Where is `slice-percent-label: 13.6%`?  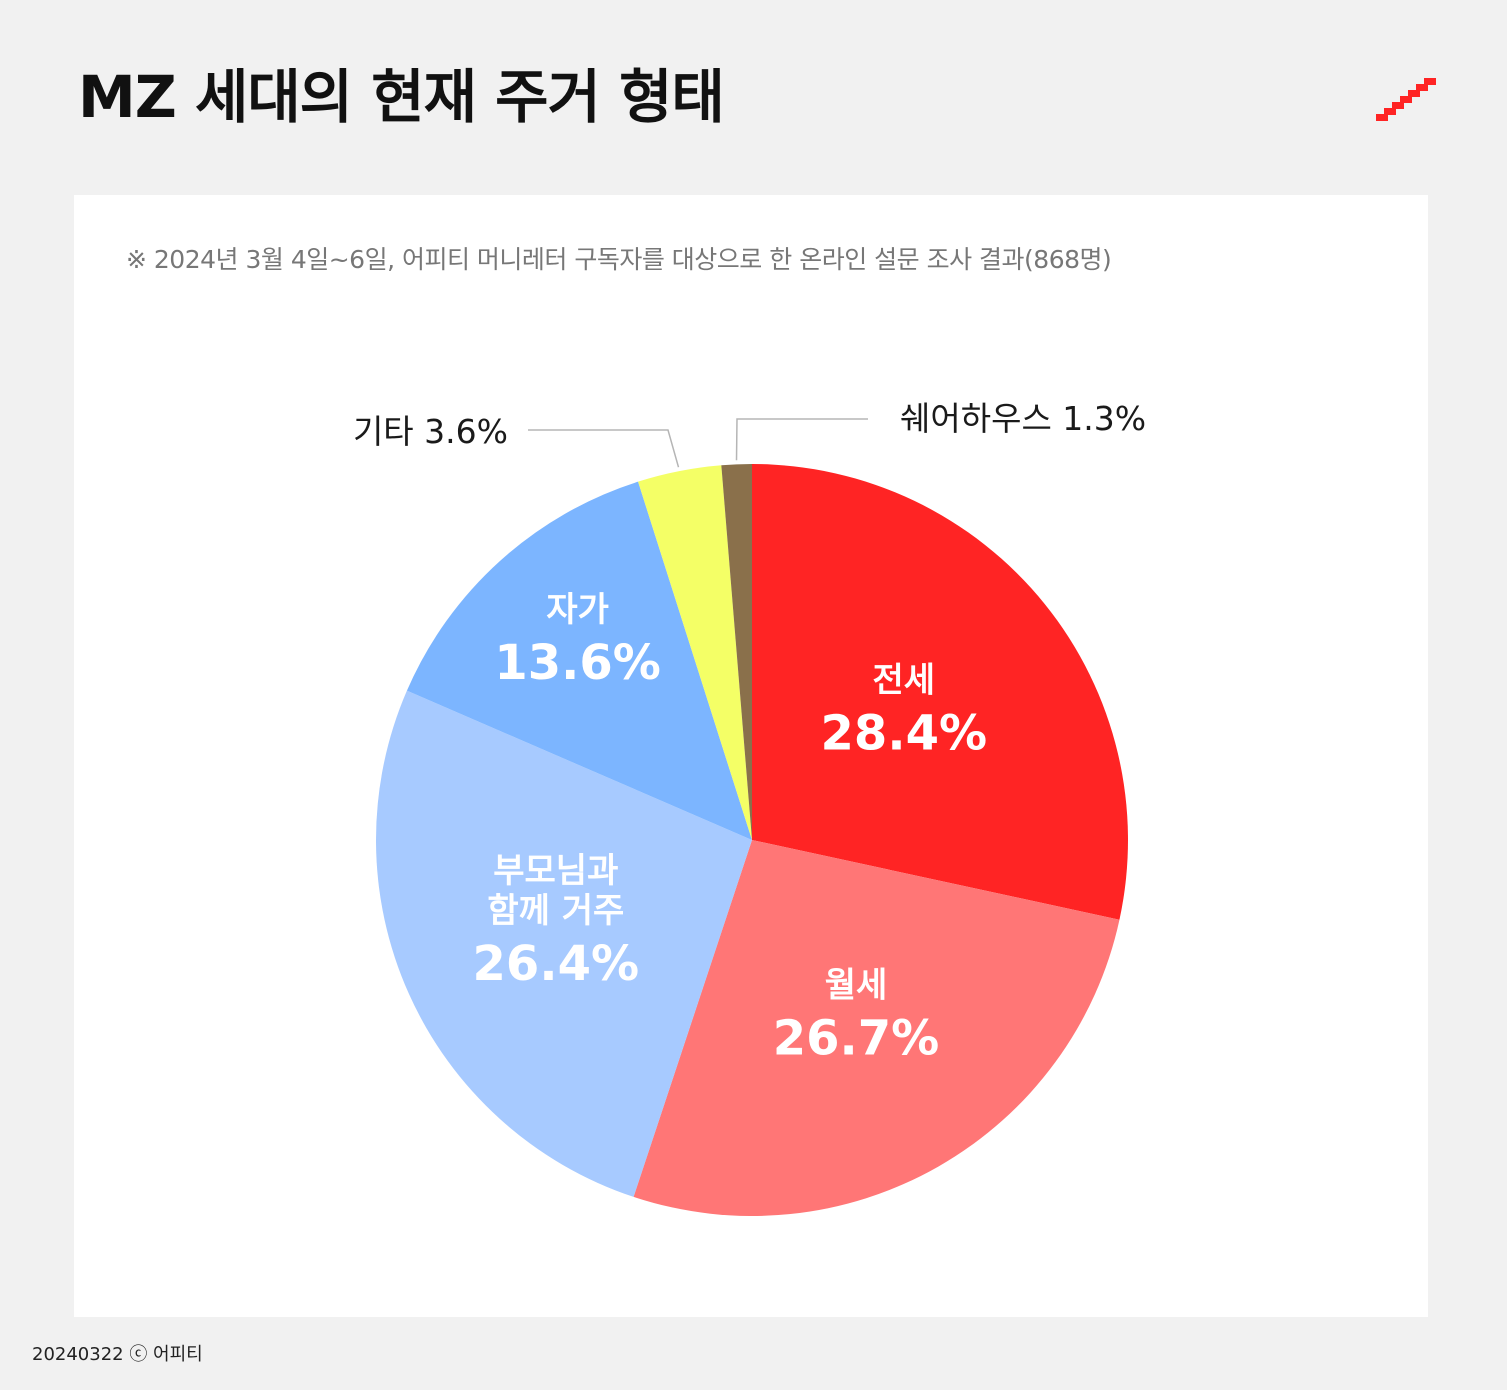 slice-percent-label: 13.6% is located at coordinates (577, 663).